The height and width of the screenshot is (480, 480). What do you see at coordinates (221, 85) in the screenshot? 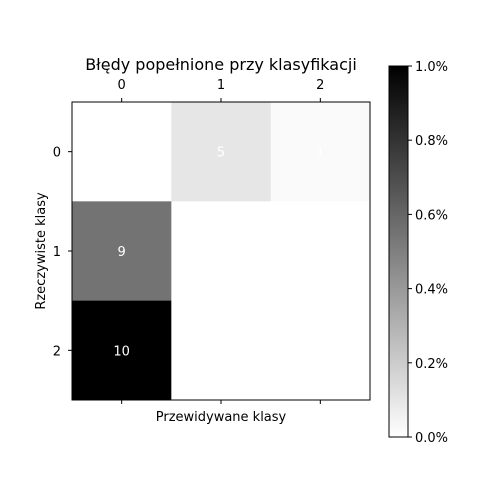
I see `x-tick-label-1: 1` at bounding box center [221, 85].